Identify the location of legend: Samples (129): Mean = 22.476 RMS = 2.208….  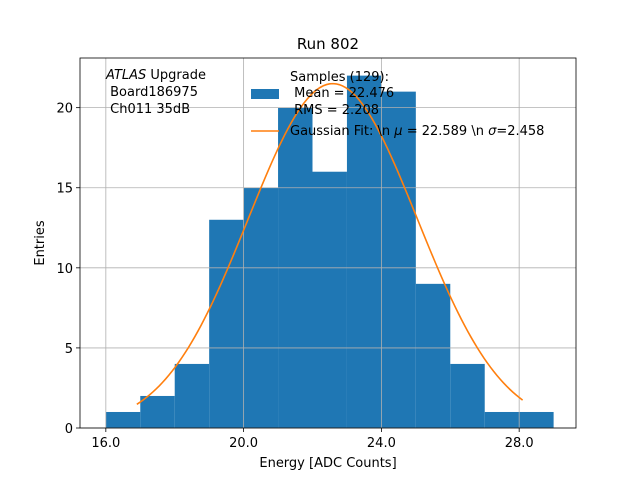
(397, 104).